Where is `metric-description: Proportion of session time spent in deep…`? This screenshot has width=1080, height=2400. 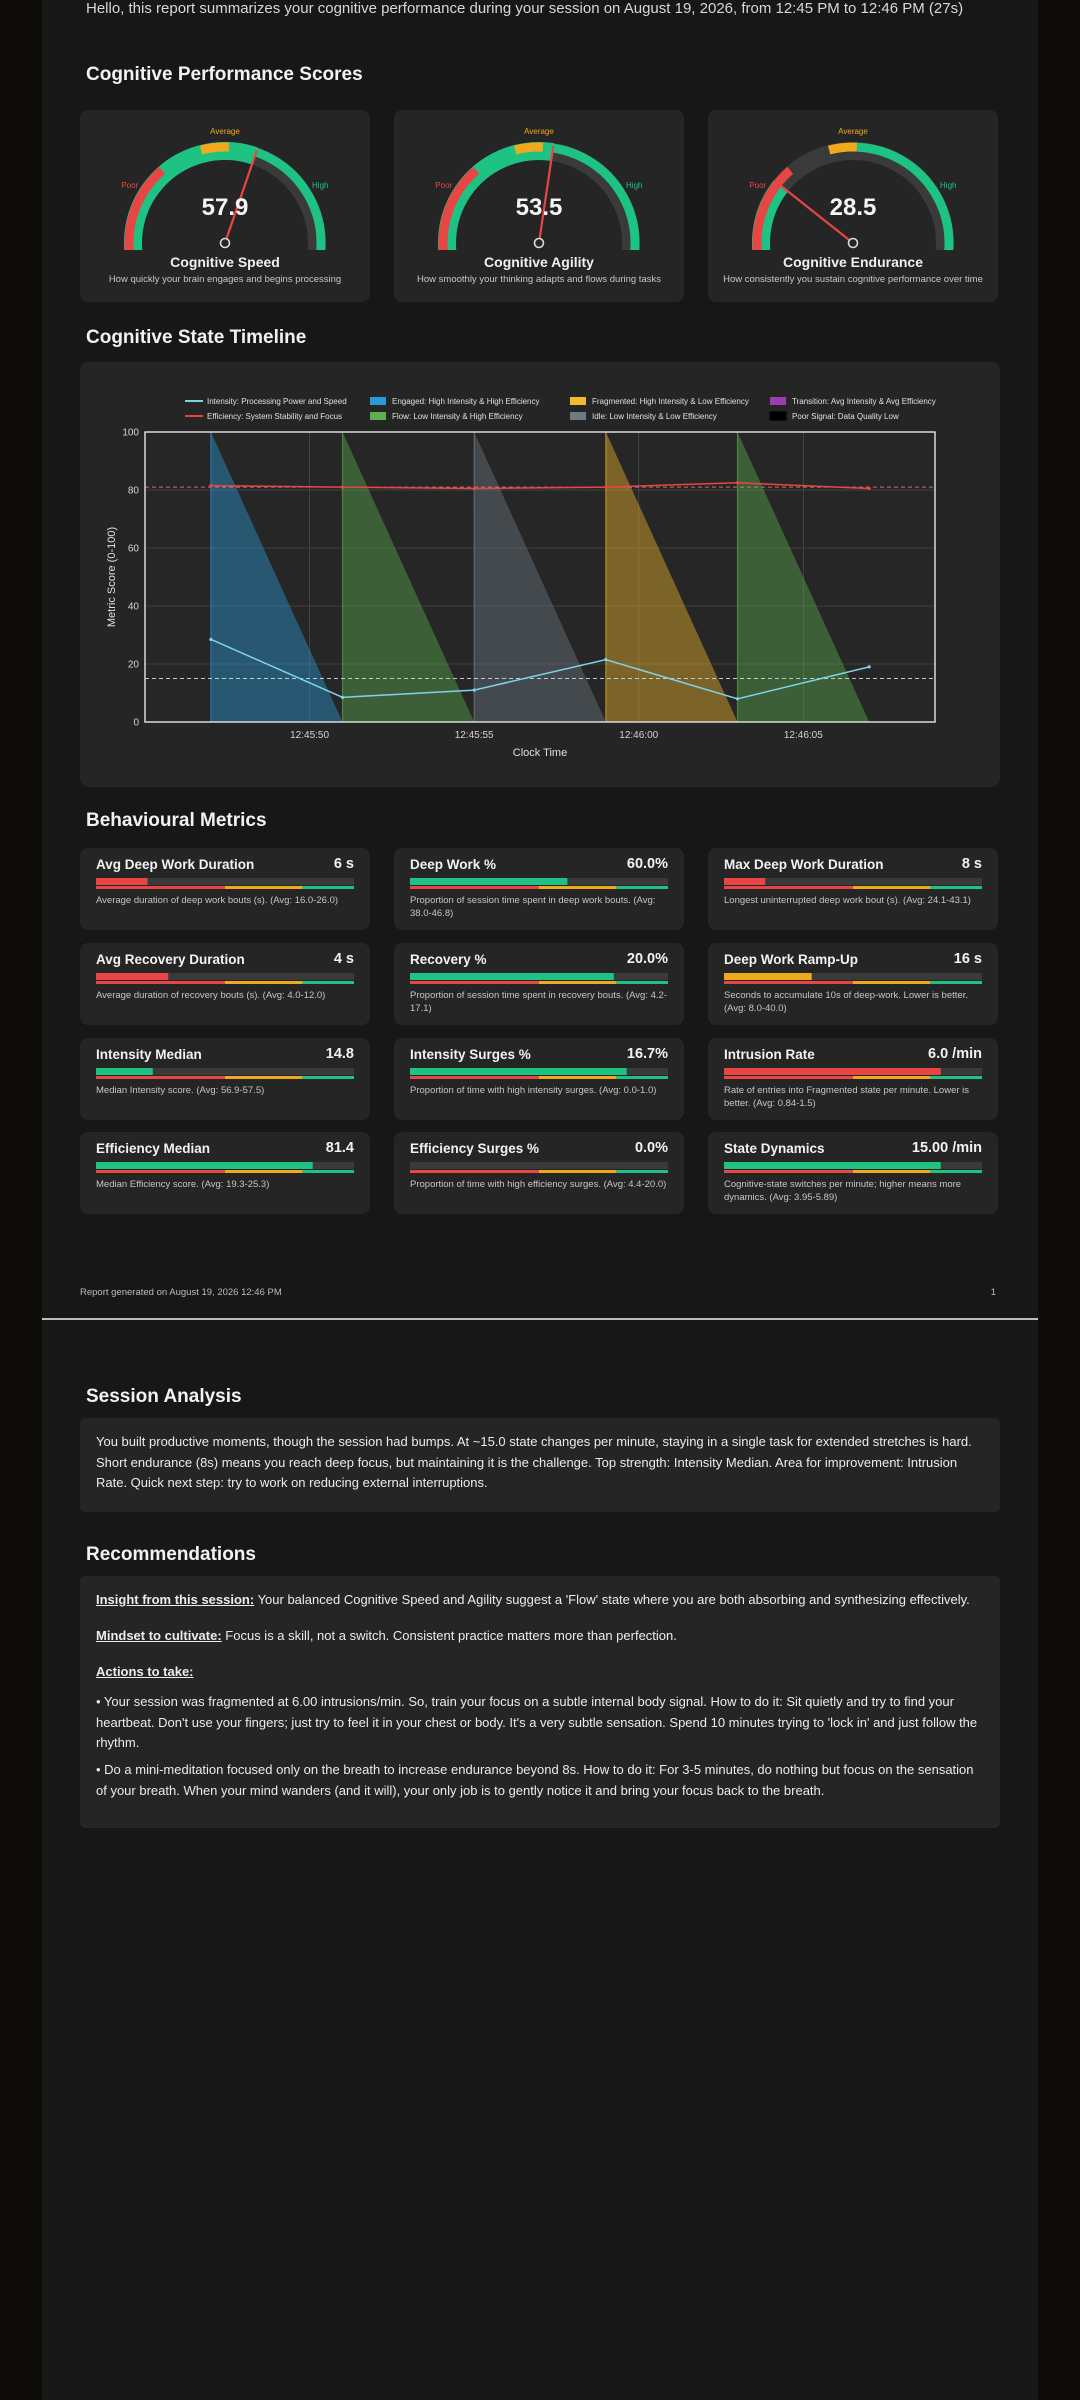 metric-description: Proportion of session time spent in deep… is located at coordinates (533, 907).